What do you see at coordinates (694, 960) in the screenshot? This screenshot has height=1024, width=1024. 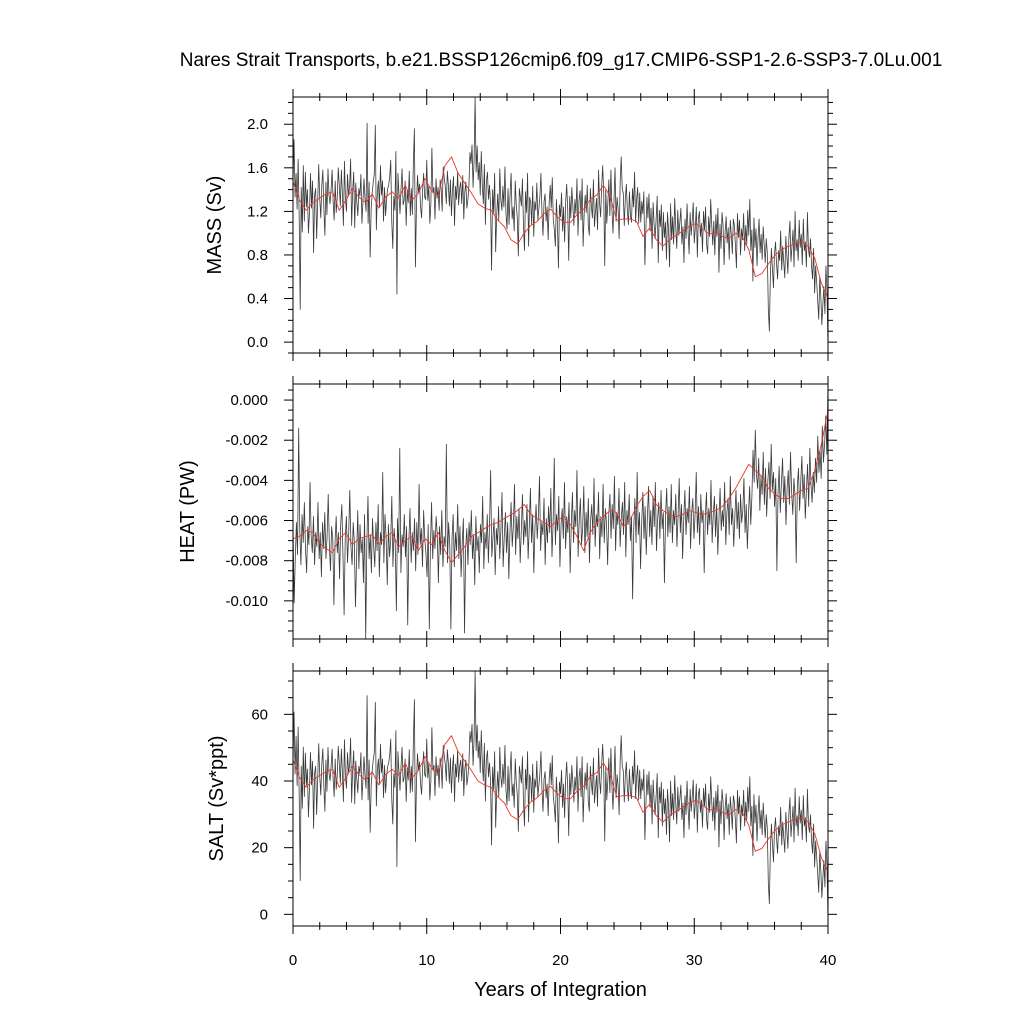 I see `x-tick-label: 30` at bounding box center [694, 960].